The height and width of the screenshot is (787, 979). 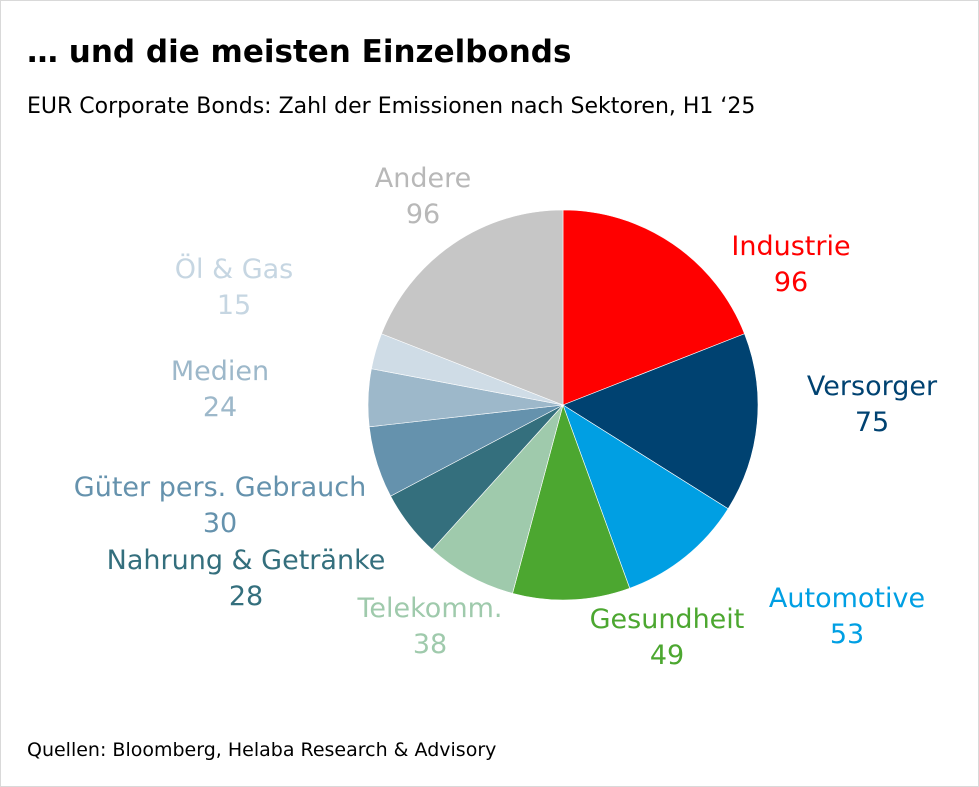 What do you see at coordinates (872, 422) in the screenshot?
I see `slice-value-versorger: 75` at bounding box center [872, 422].